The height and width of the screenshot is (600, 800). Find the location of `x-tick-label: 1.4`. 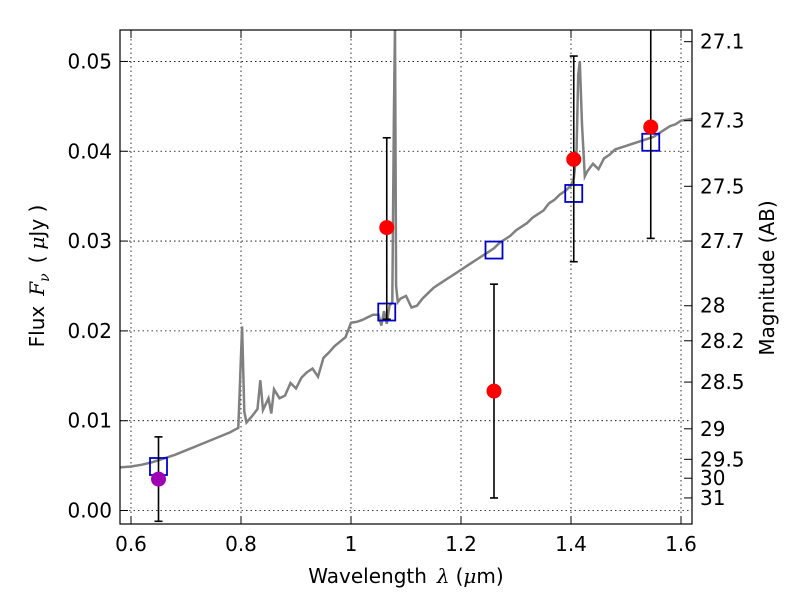

x-tick-label: 1.4 is located at coordinates (571, 544).